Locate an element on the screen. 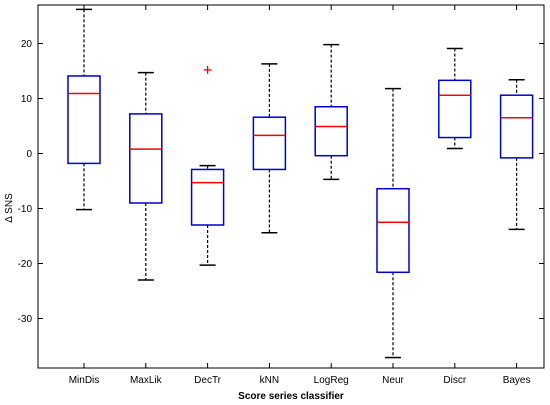  y-tick-label: 20 is located at coordinates (27, 44).